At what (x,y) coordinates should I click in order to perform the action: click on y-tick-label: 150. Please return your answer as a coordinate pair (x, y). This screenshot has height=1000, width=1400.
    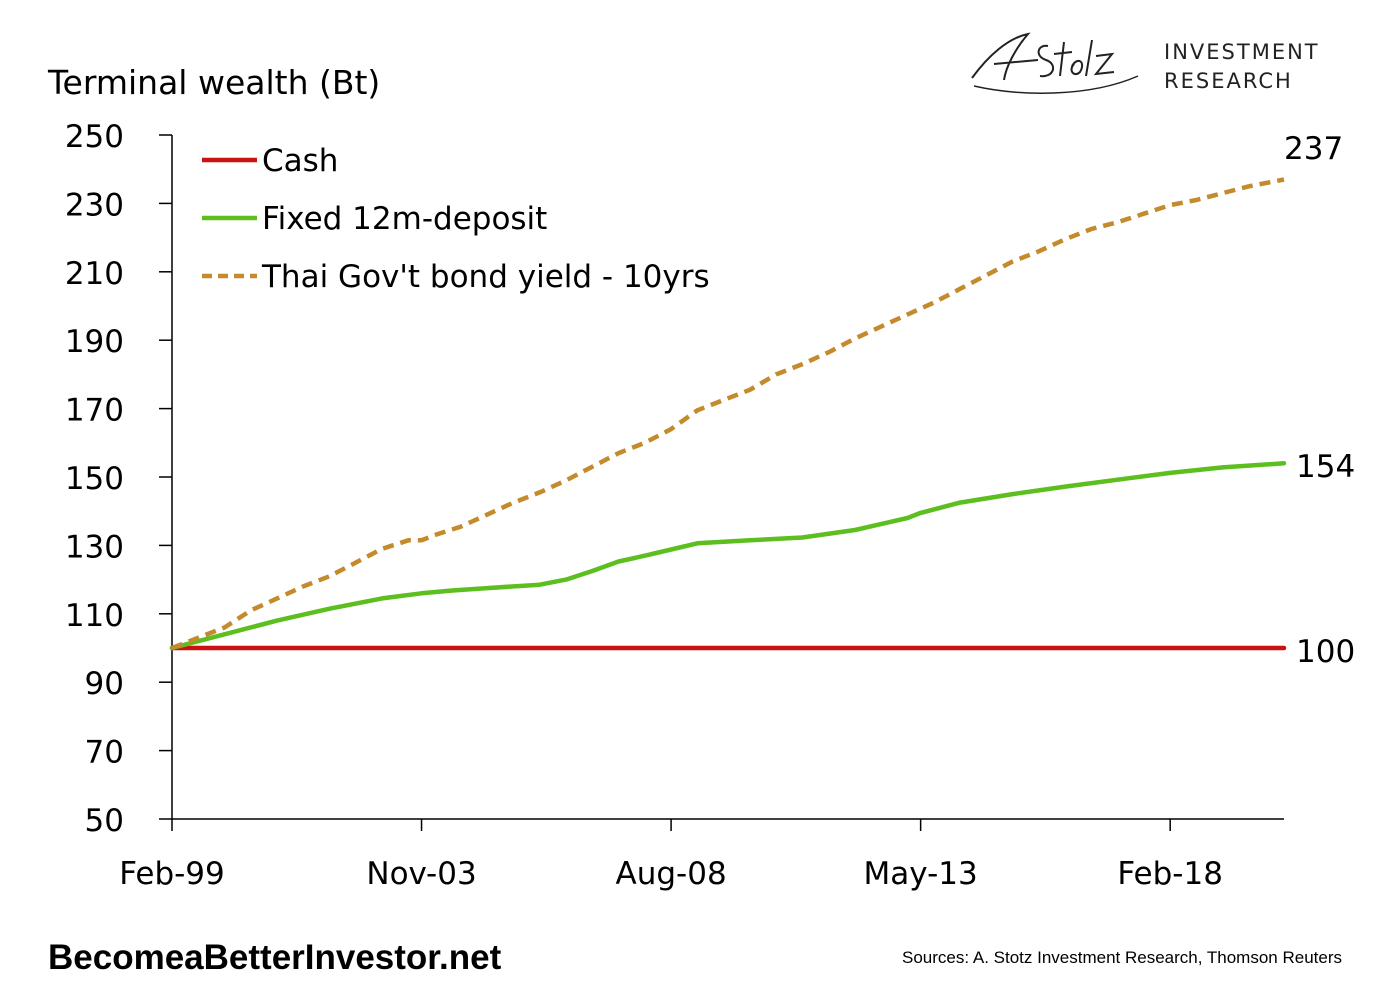
    Looking at the image, I should click on (94, 479).